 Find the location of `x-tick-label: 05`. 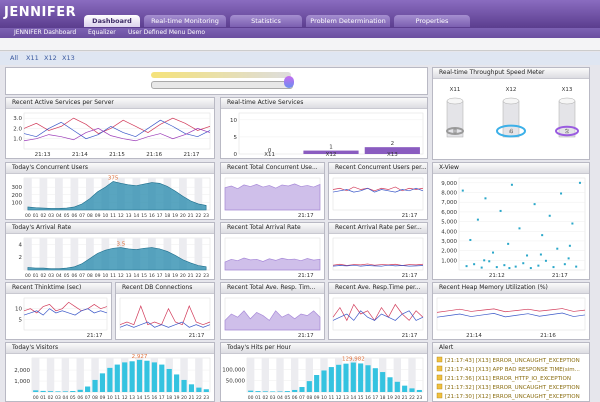

x-tick-label: 05 is located at coordinates (73, 398).